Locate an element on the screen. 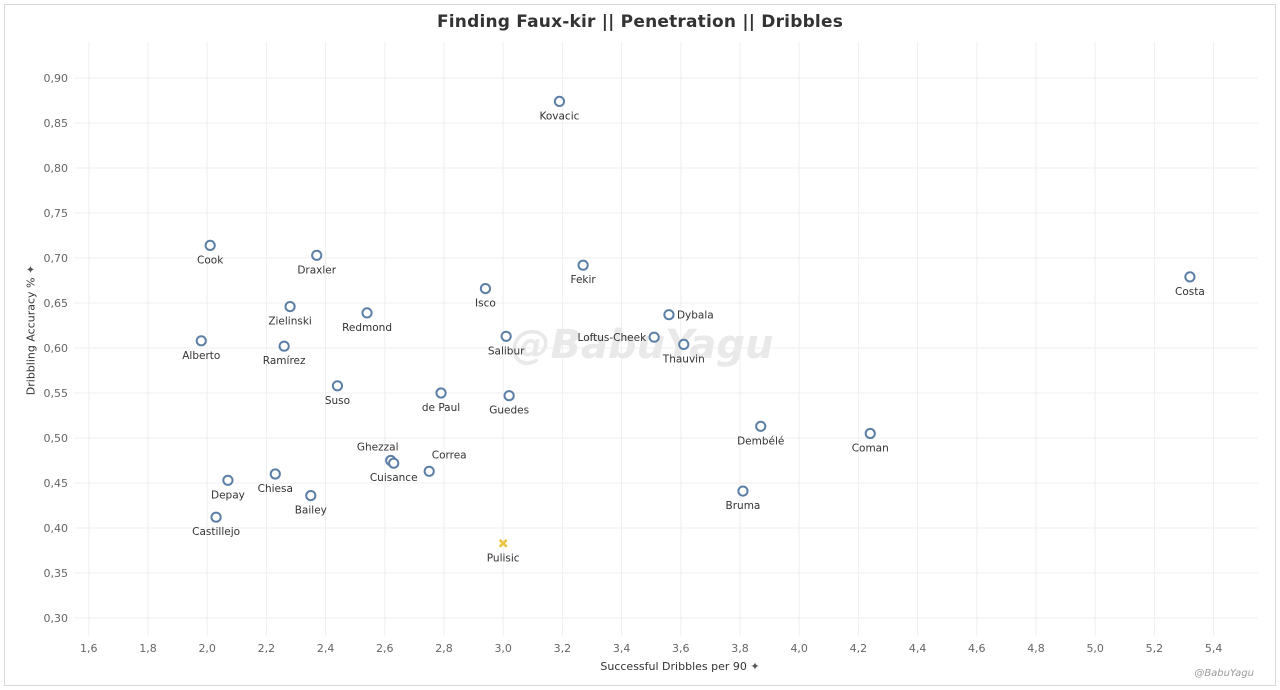 The image size is (1280, 690). y-tick-label: 0,45 is located at coordinates (56, 483).